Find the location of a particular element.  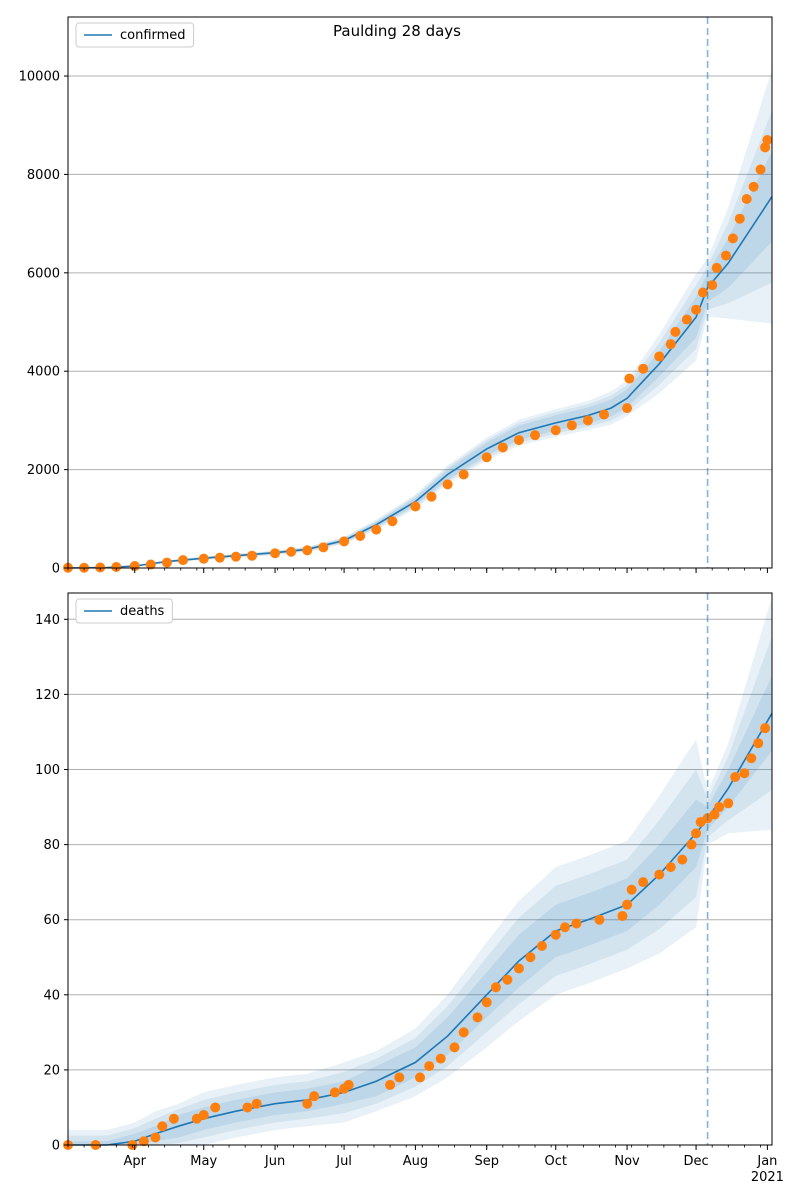

y-tick-label: 6000 is located at coordinates (43, 273).